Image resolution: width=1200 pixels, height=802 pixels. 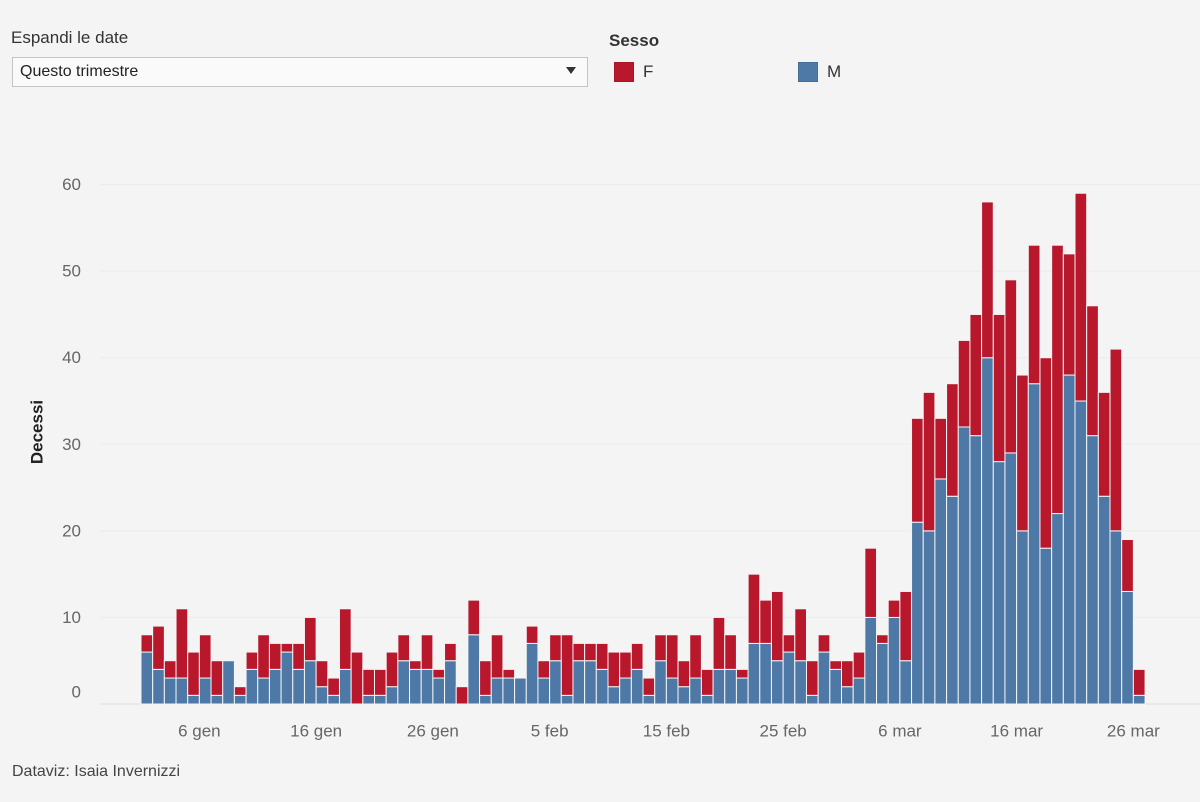 What do you see at coordinates (1057, 609) in the screenshot?
I see `bar-m-19-mar` at bounding box center [1057, 609].